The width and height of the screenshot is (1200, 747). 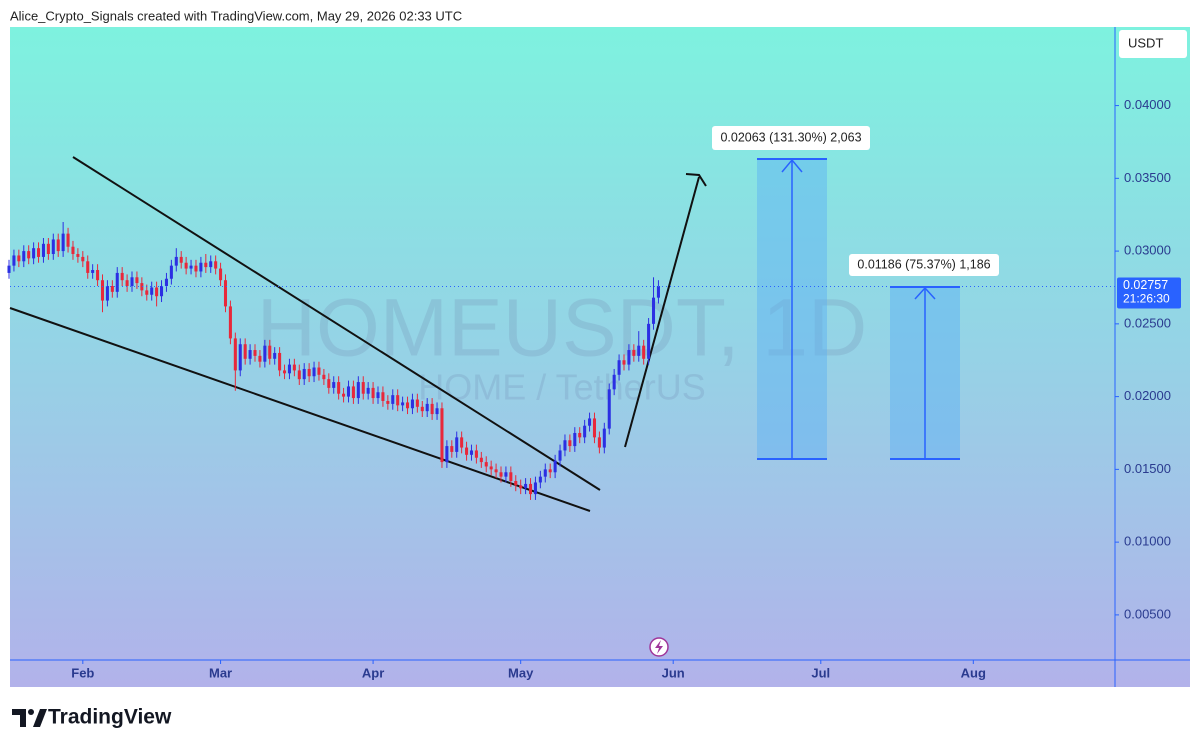 I want to click on annotation-box, so click(x=924, y=265).